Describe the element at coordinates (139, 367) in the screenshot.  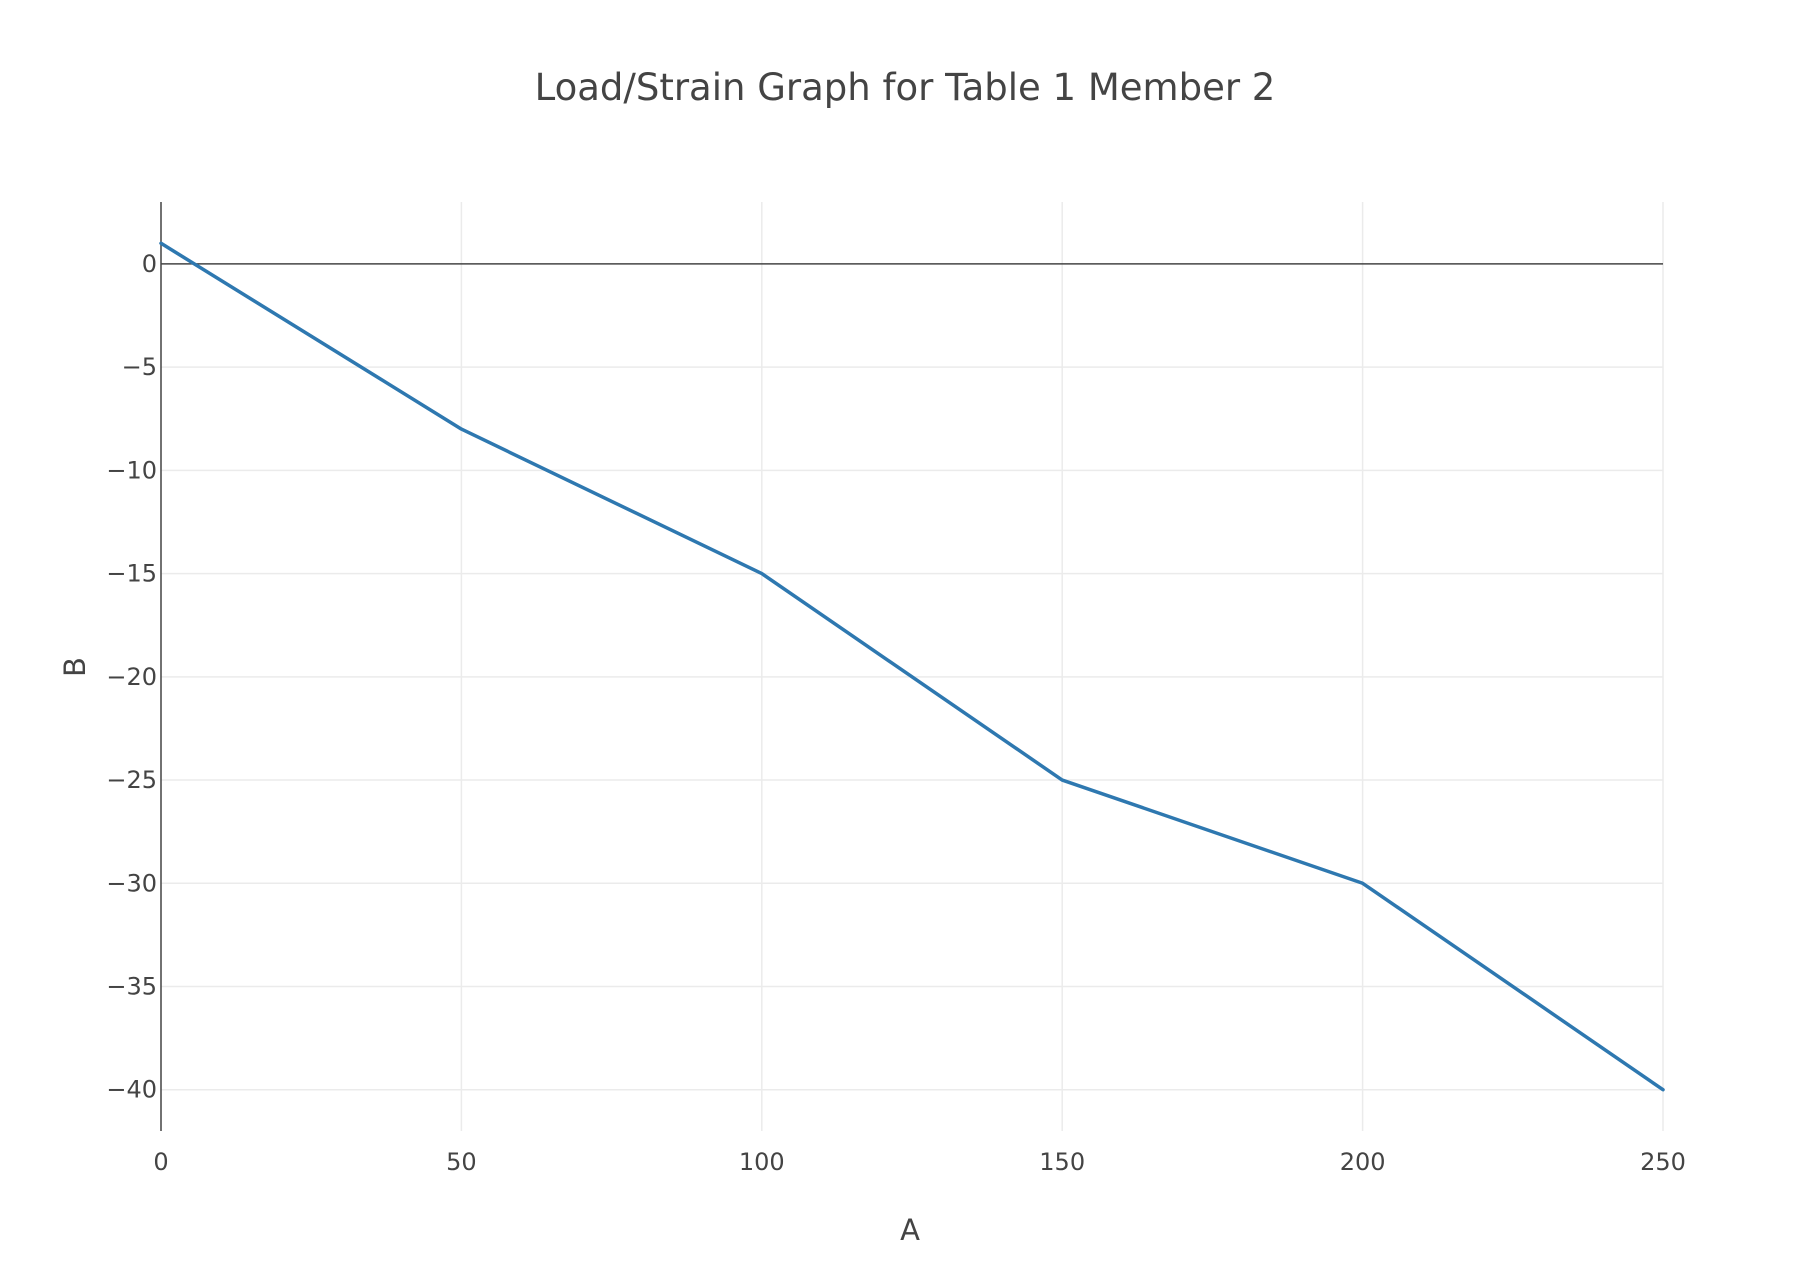
I see `y-tick-label: −5` at that location.